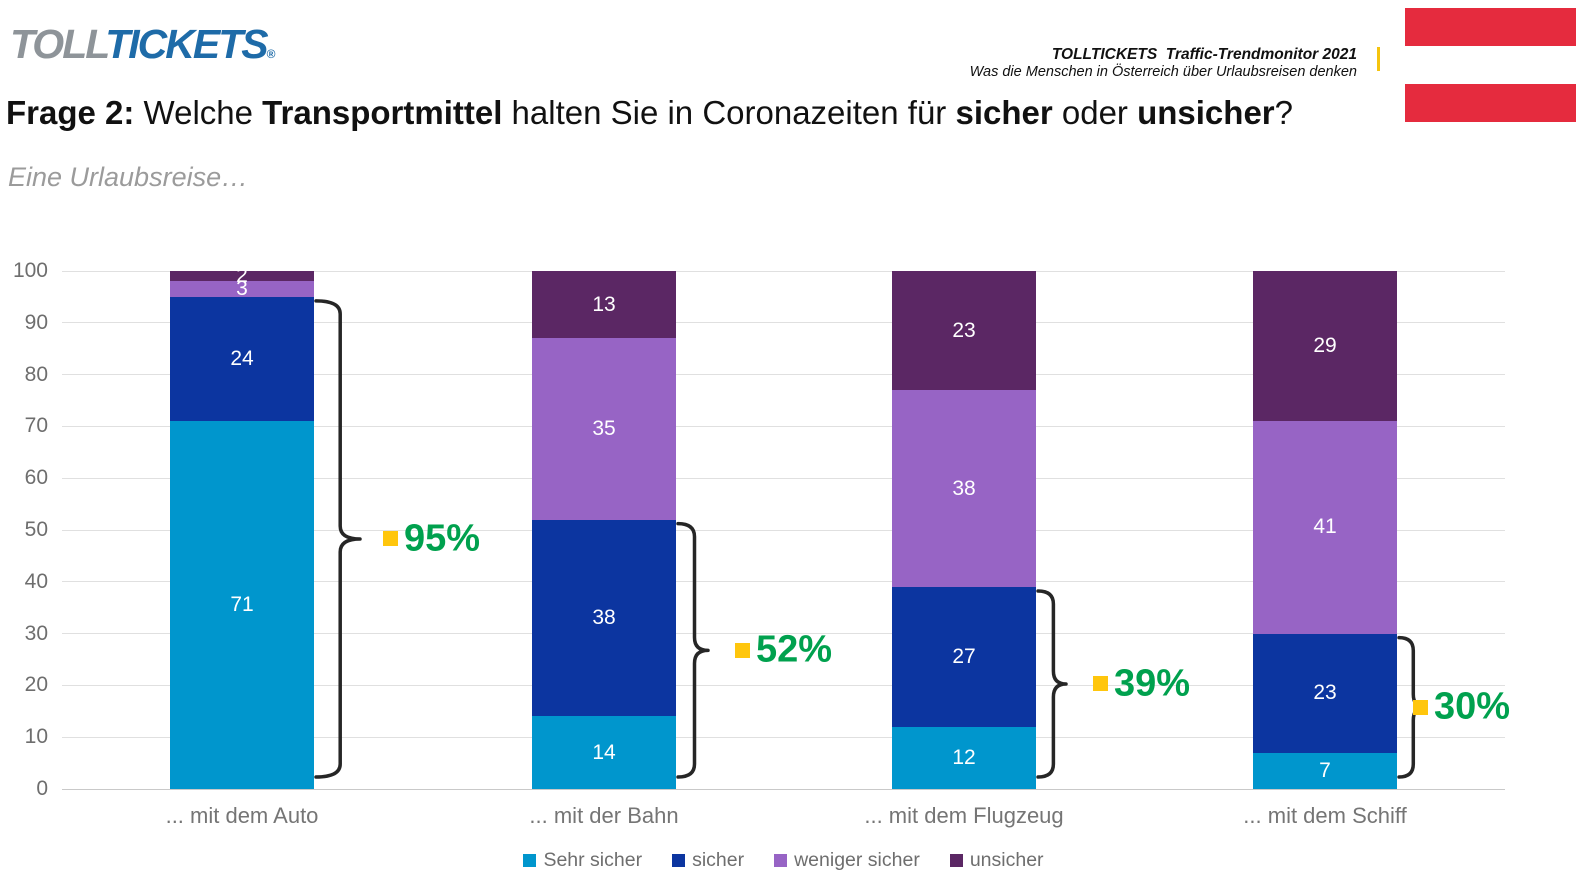 Image resolution: width=1576 pixels, height=888 pixels. Describe the element at coordinates (36, 737) in the screenshot. I see `y-tick-label-10: 10` at that location.